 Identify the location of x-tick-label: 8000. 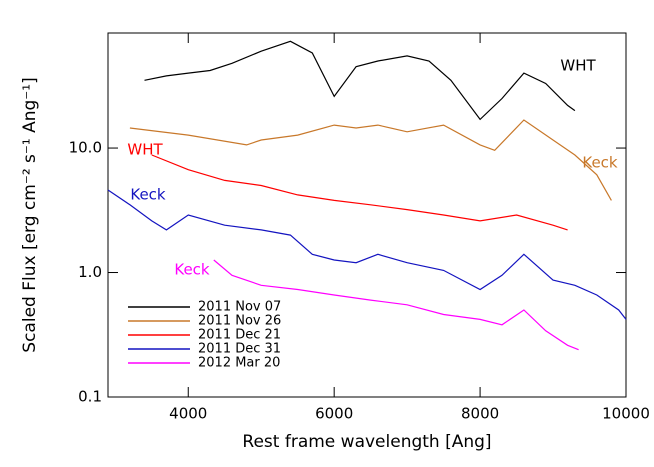
(480, 414).